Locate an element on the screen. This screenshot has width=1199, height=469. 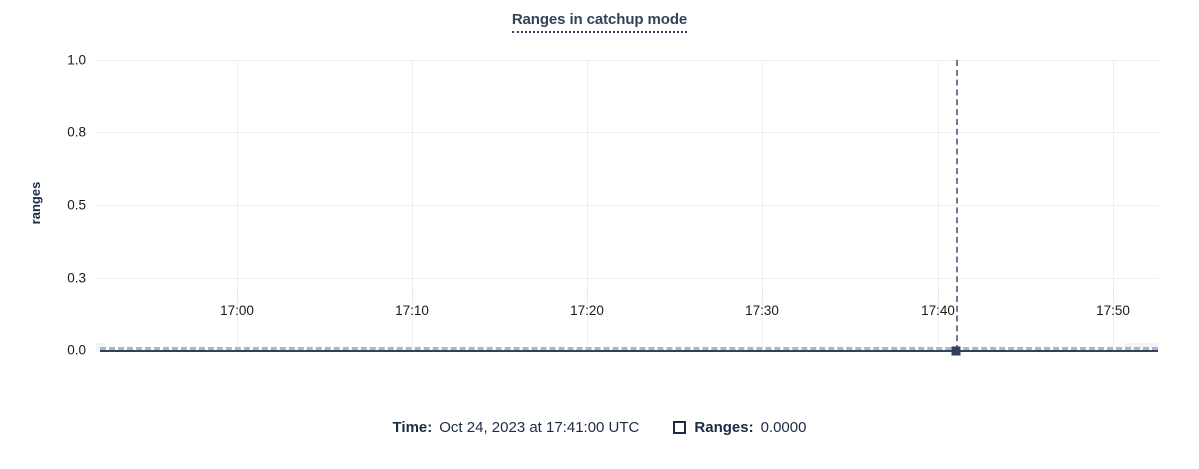
crosshair-point-marker is located at coordinates (956, 351).